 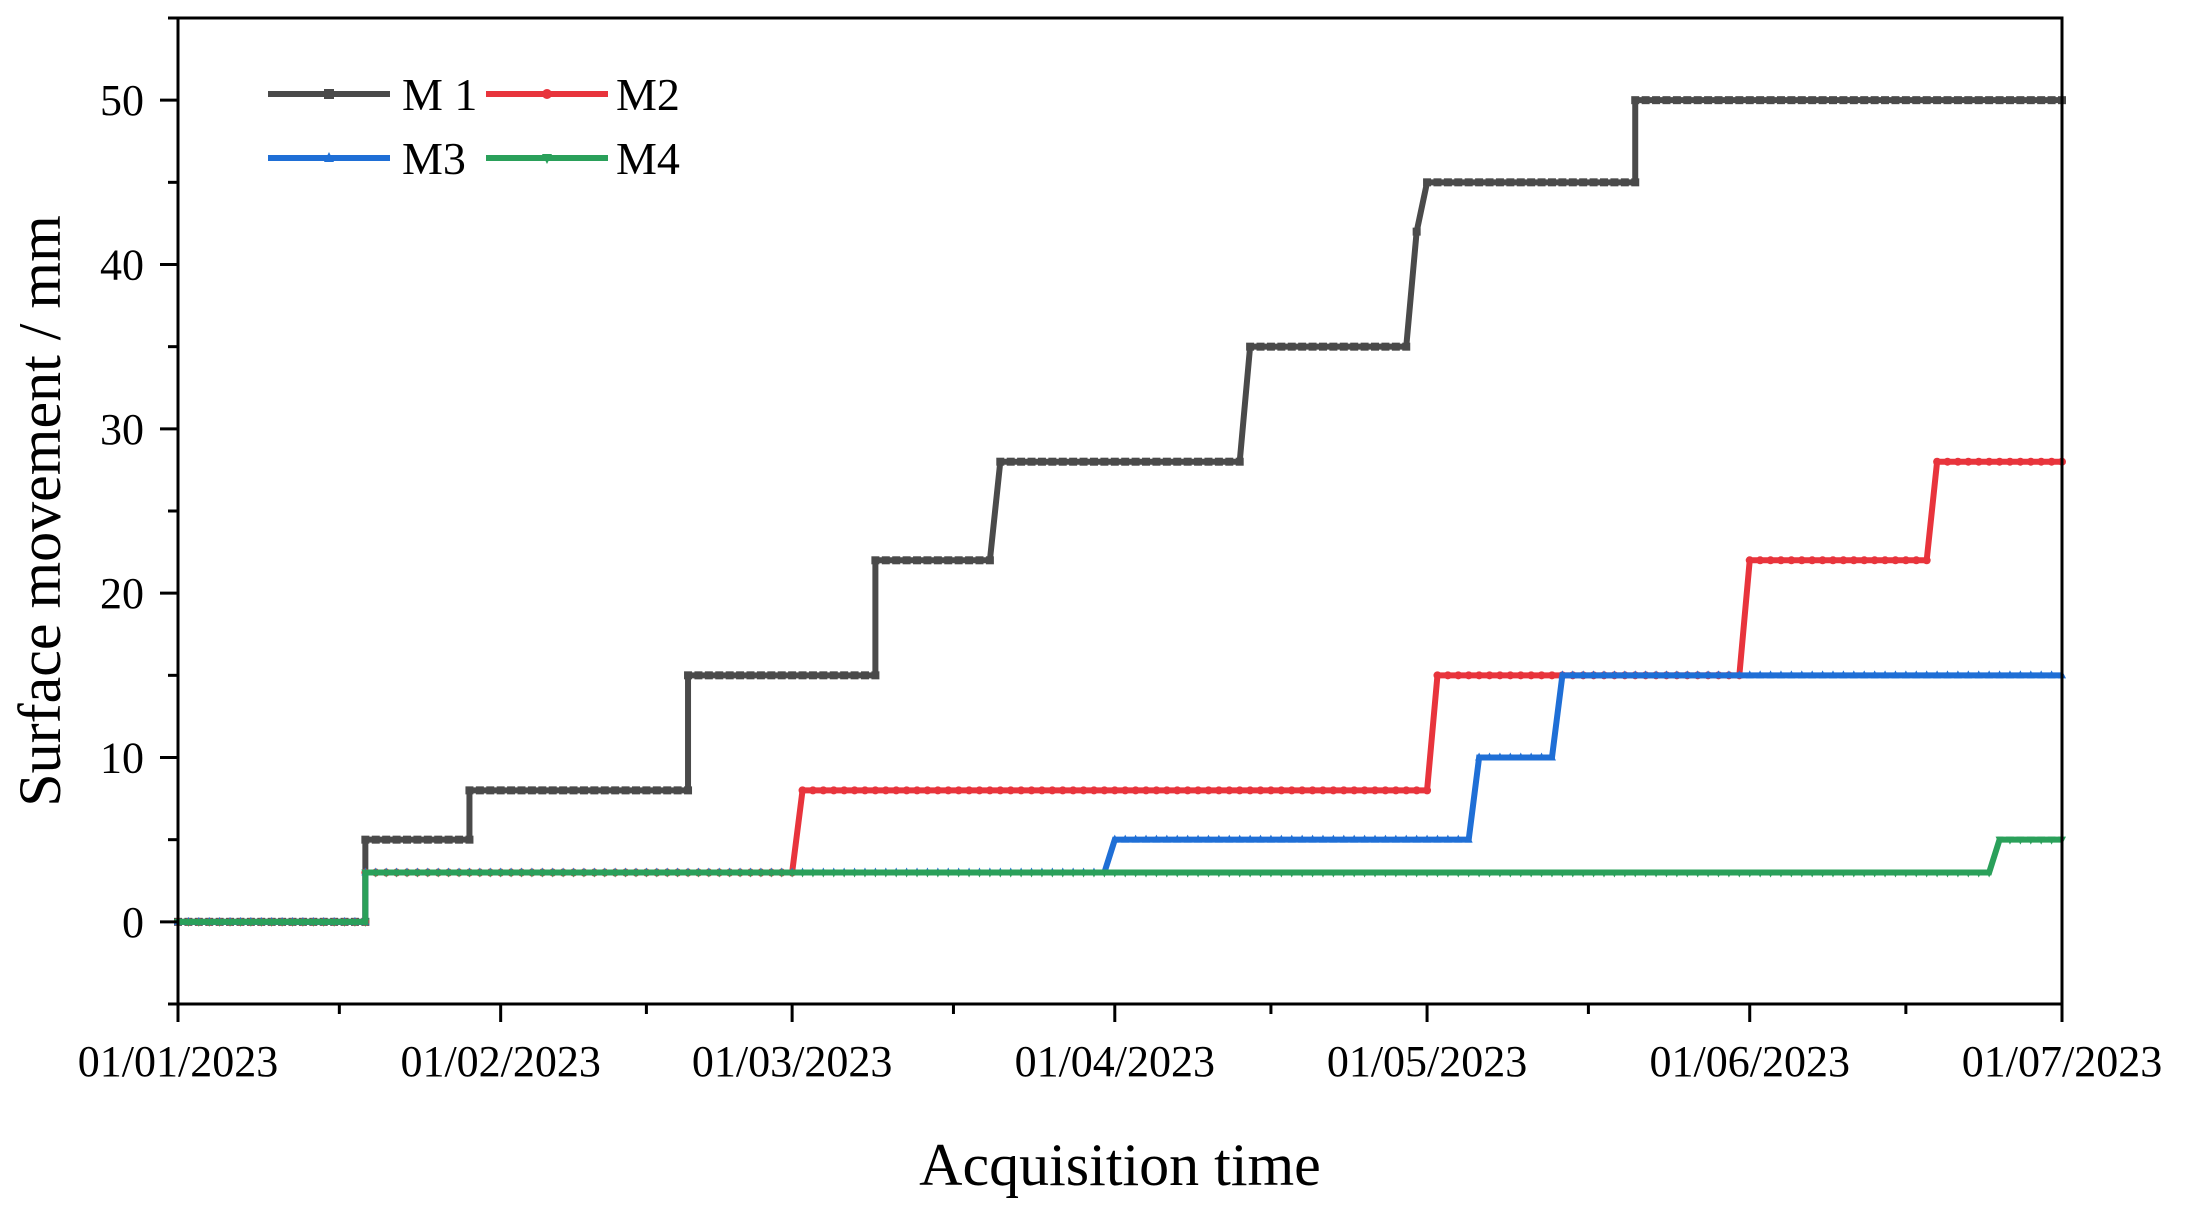 What do you see at coordinates (1120, 880) in the screenshot?
I see `series-line` at bounding box center [1120, 880].